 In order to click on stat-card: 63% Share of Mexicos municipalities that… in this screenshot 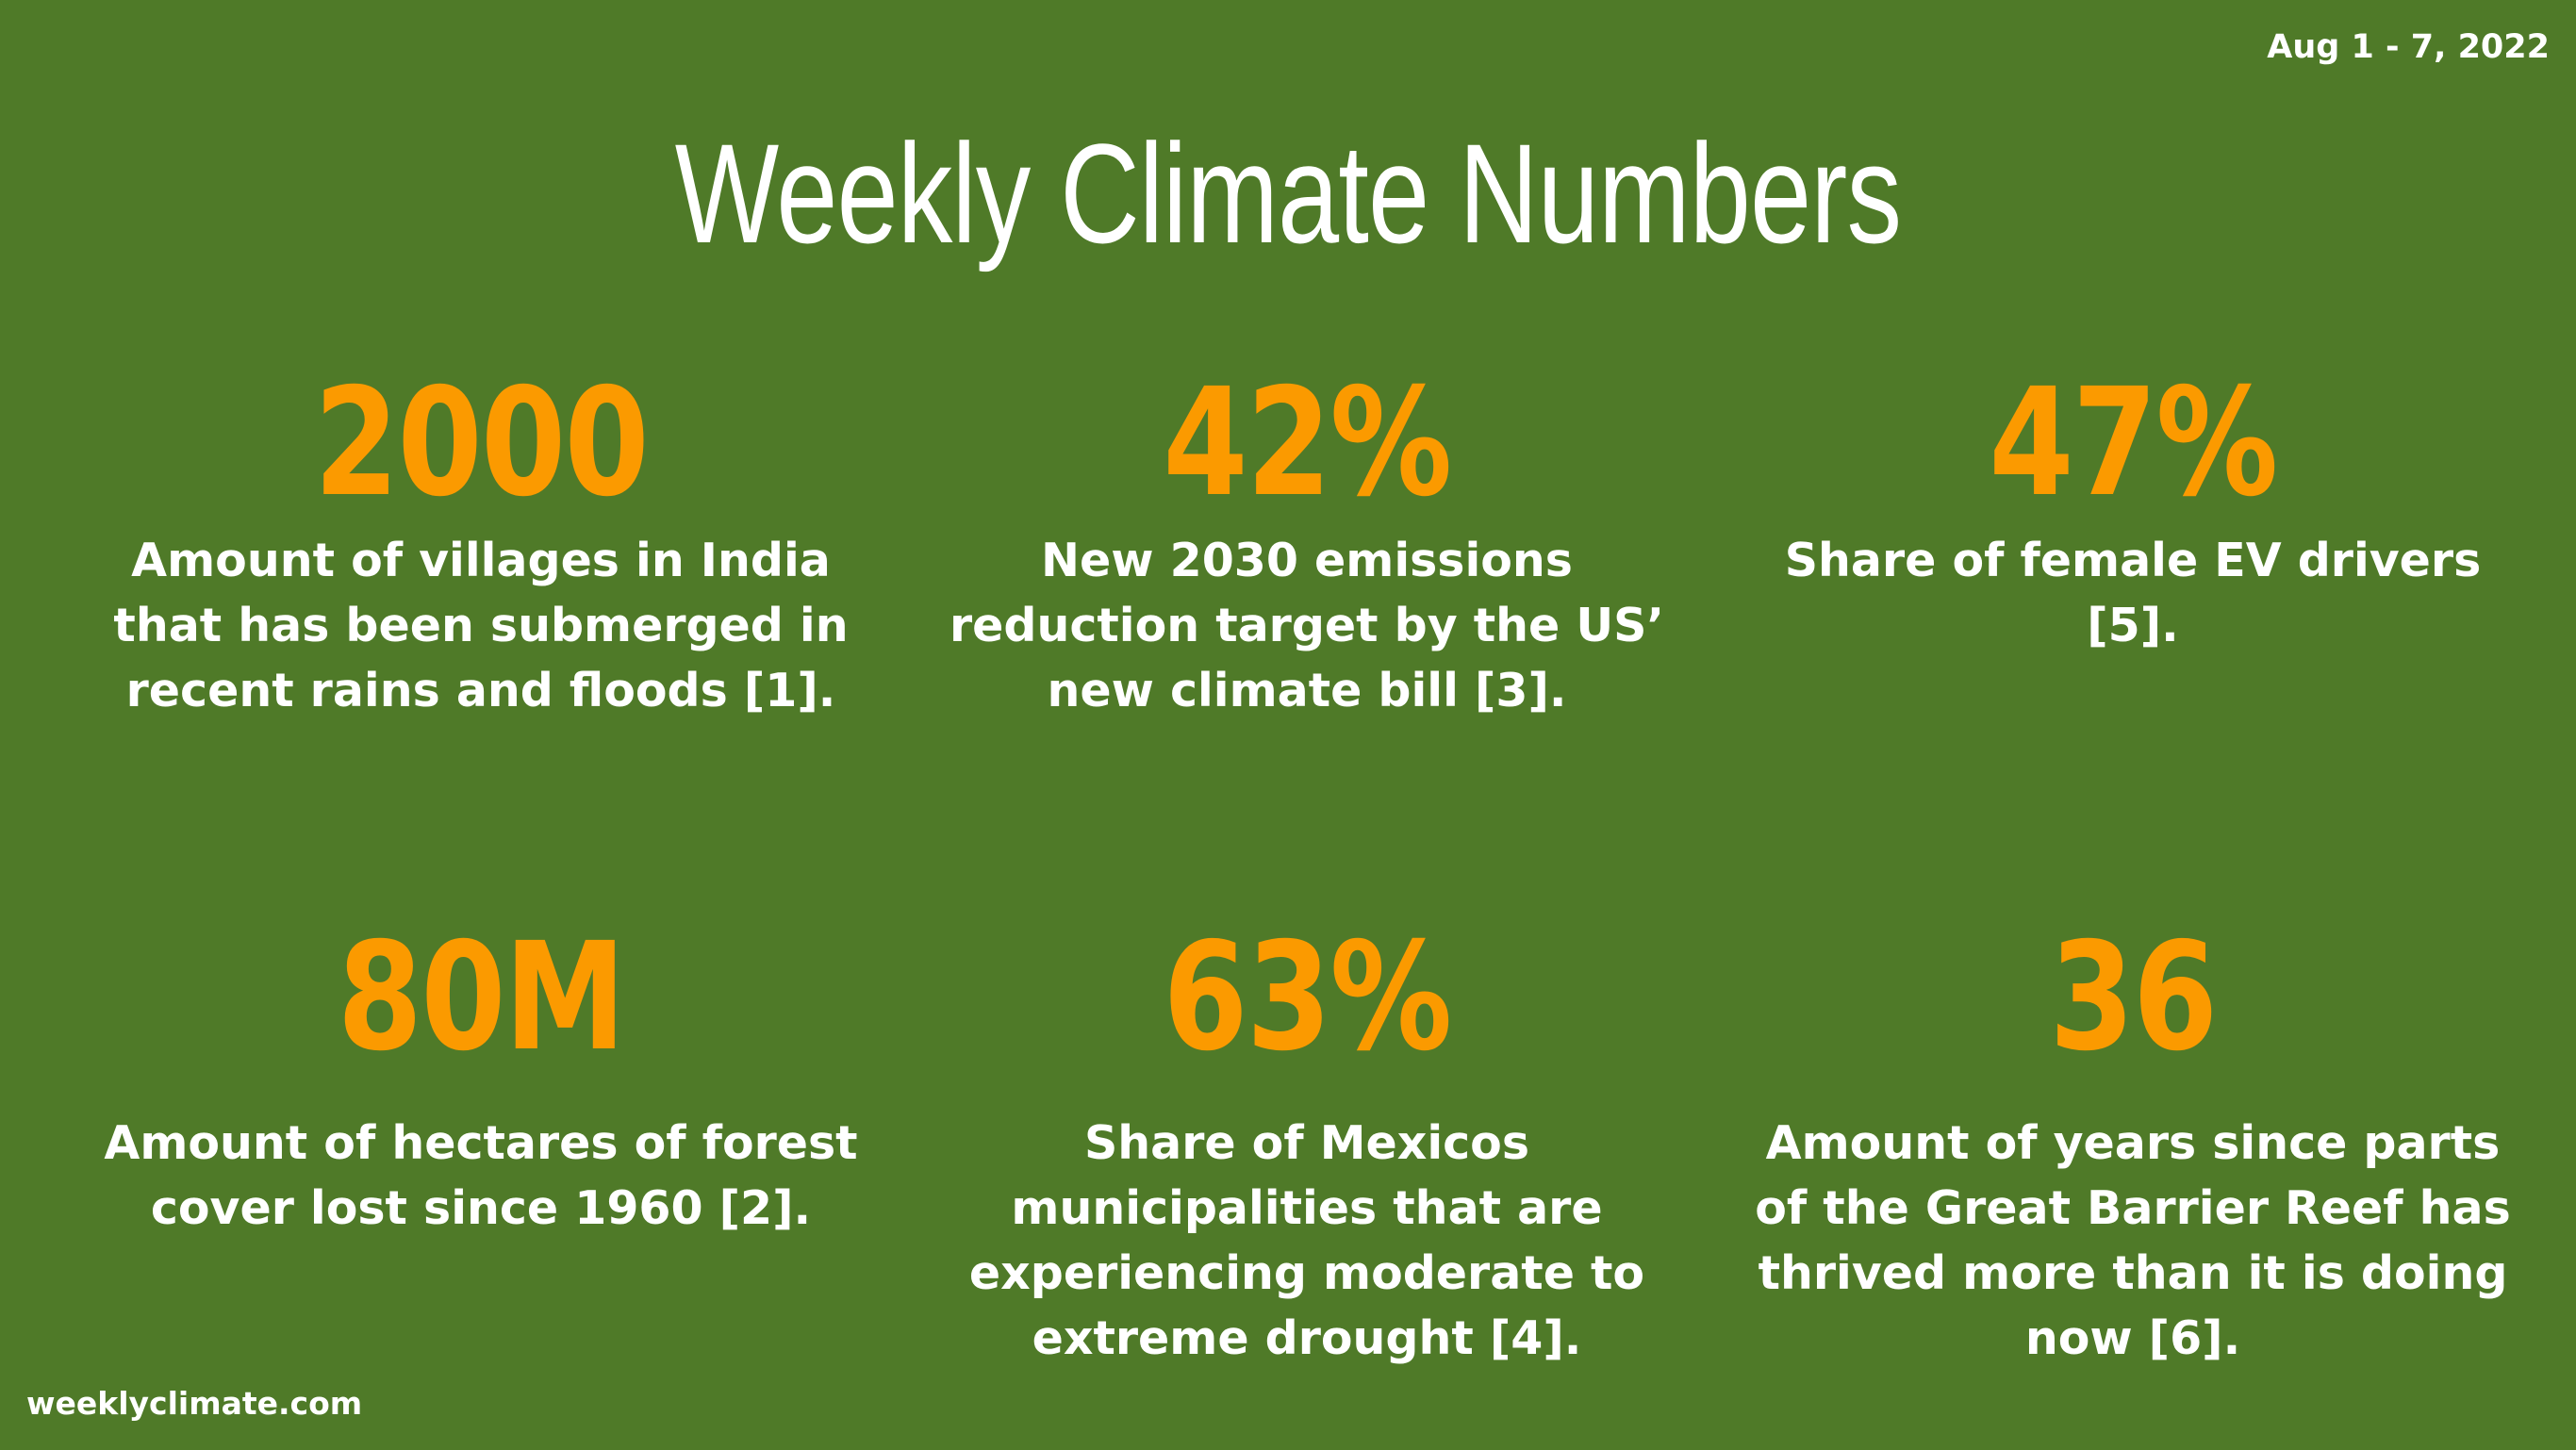, I will do `click(1306, 1142)`.